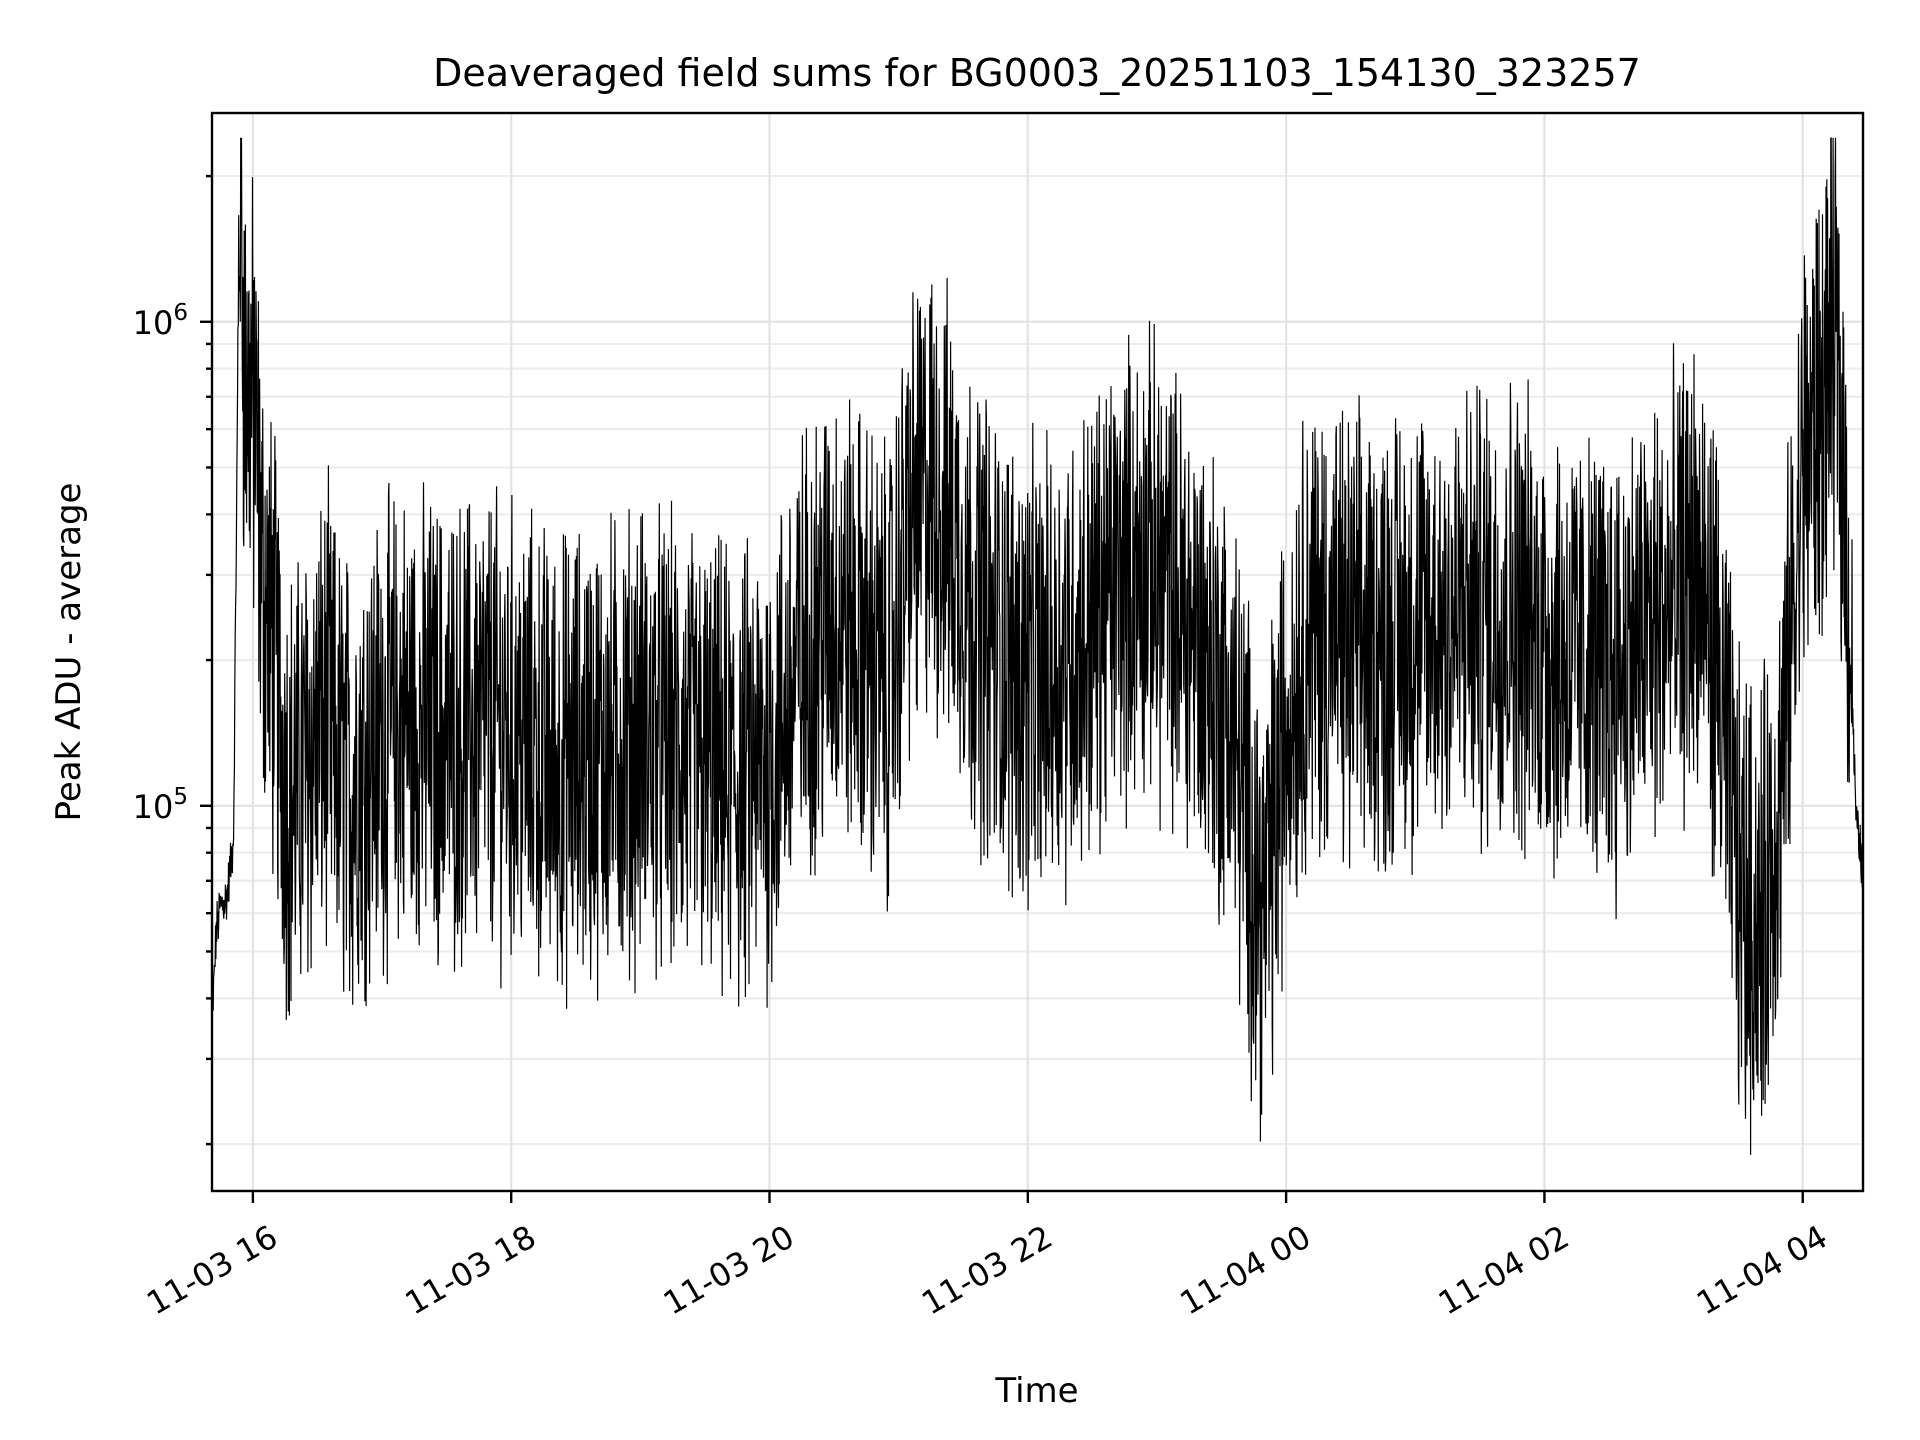  I want to click on y-axis: 10⁵ 10⁶, so click(172, 660).